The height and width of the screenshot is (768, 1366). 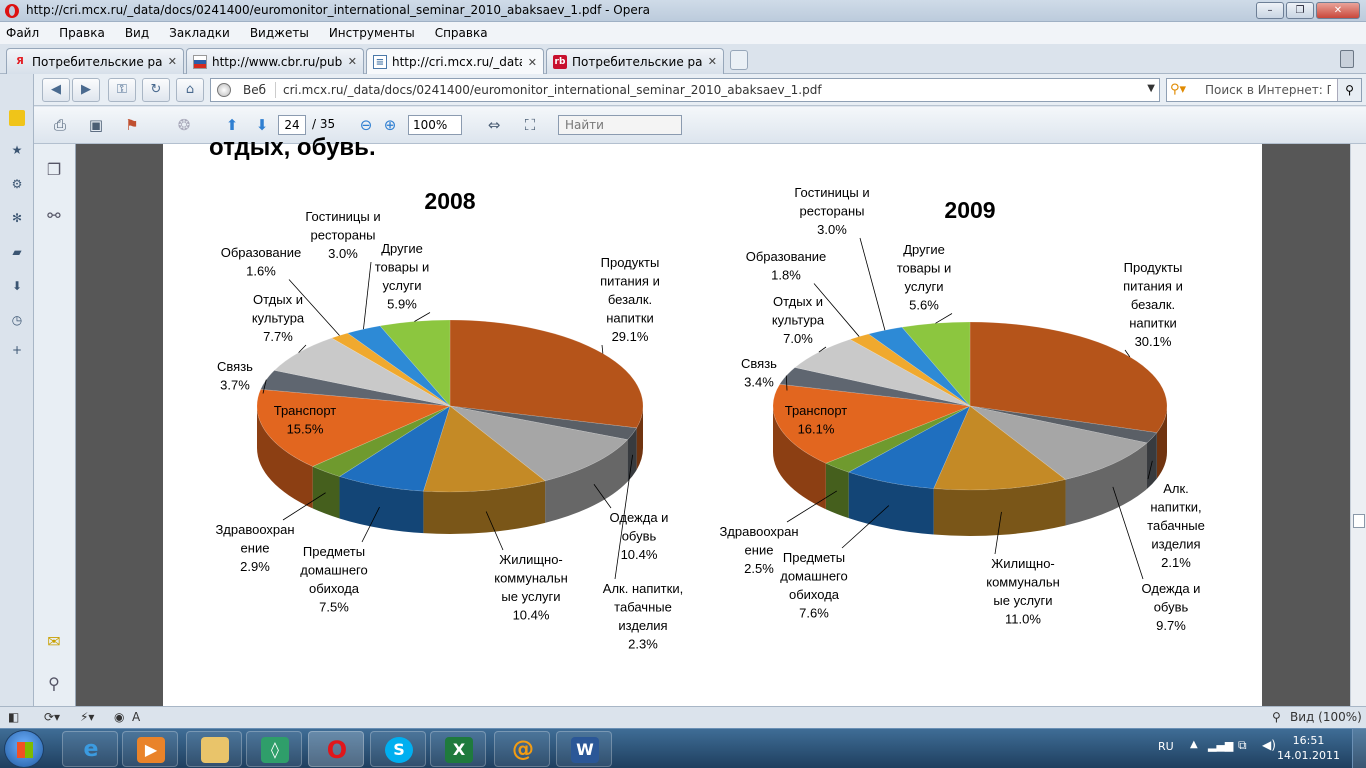 I want to click on comment-icon: ❂, so click(x=184, y=125).